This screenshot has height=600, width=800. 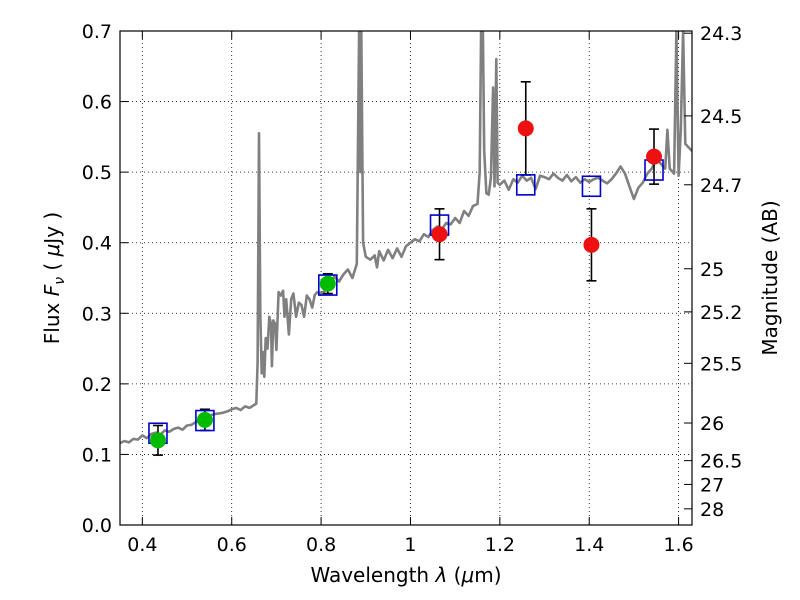 I want to click on x-tick-label: 1, so click(x=410, y=545).